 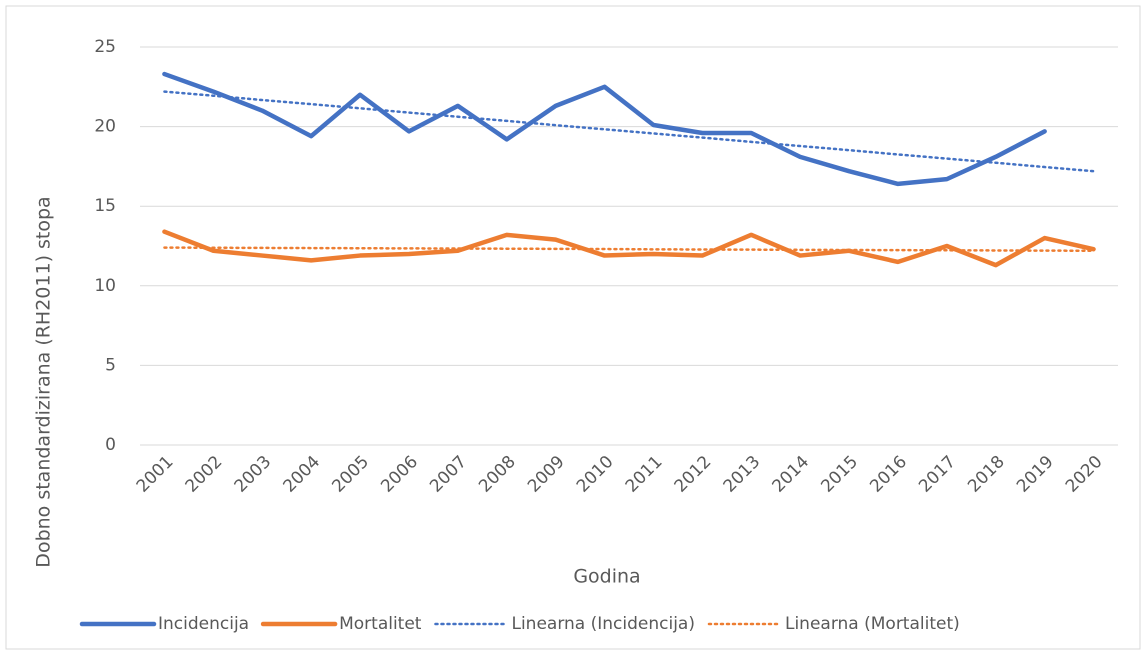 What do you see at coordinates (105, 206) in the screenshot?
I see `y-tick-label: 15` at bounding box center [105, 206].